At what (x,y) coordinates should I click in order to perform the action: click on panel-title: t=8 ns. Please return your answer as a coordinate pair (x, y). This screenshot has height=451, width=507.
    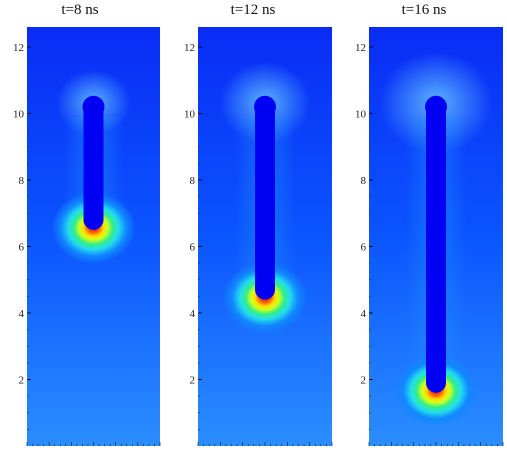
    Looking at the image, I should click on (80, 10).